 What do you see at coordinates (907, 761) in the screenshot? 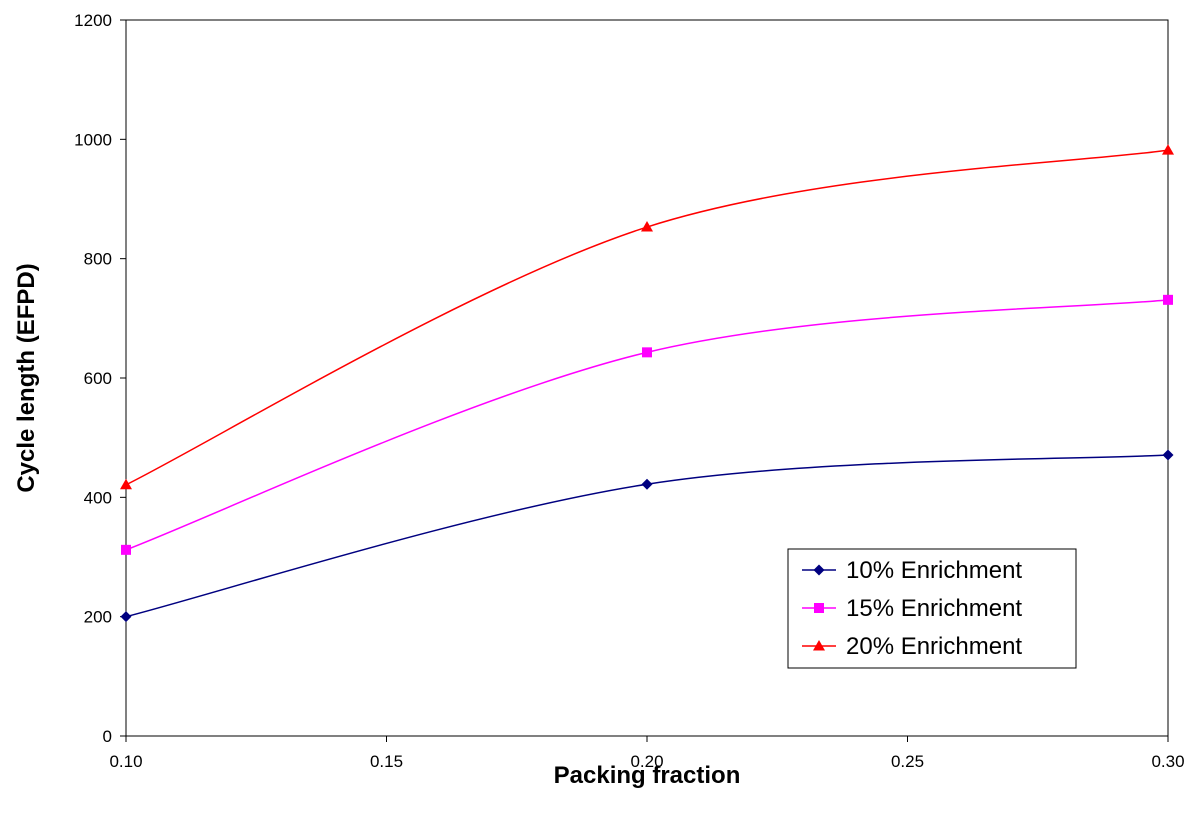
I see `x-tick-label: 0.25` at bounding box center [907, 761].